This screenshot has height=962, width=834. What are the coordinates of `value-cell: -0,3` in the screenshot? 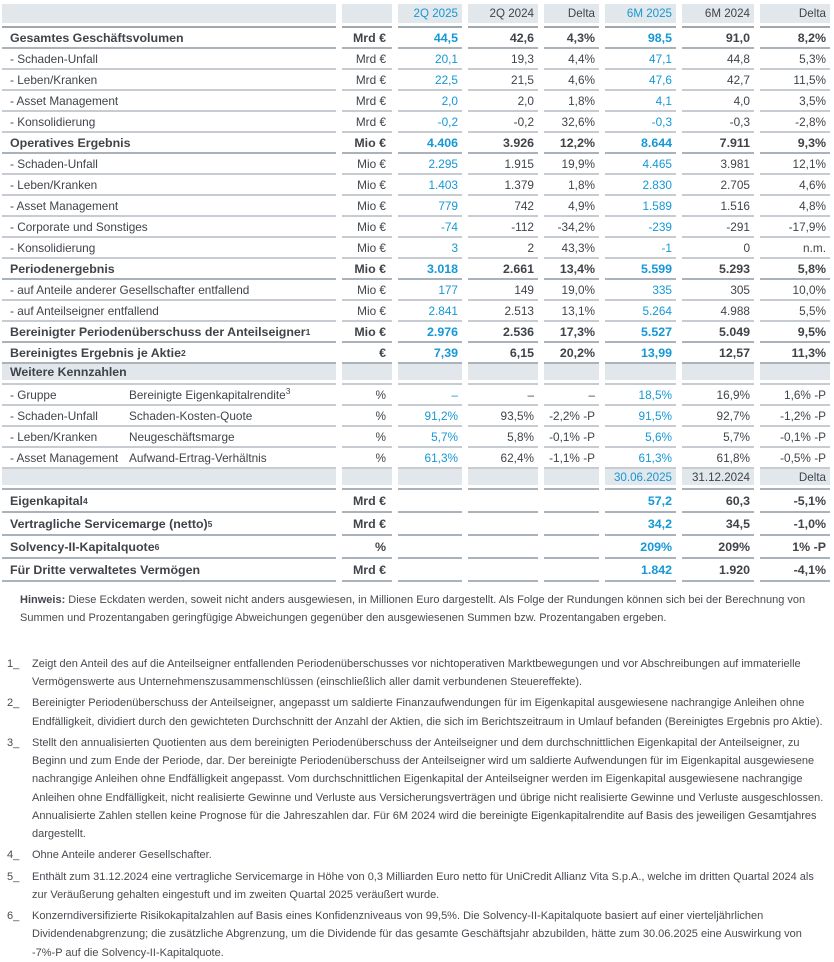 It's located at (718, 122).